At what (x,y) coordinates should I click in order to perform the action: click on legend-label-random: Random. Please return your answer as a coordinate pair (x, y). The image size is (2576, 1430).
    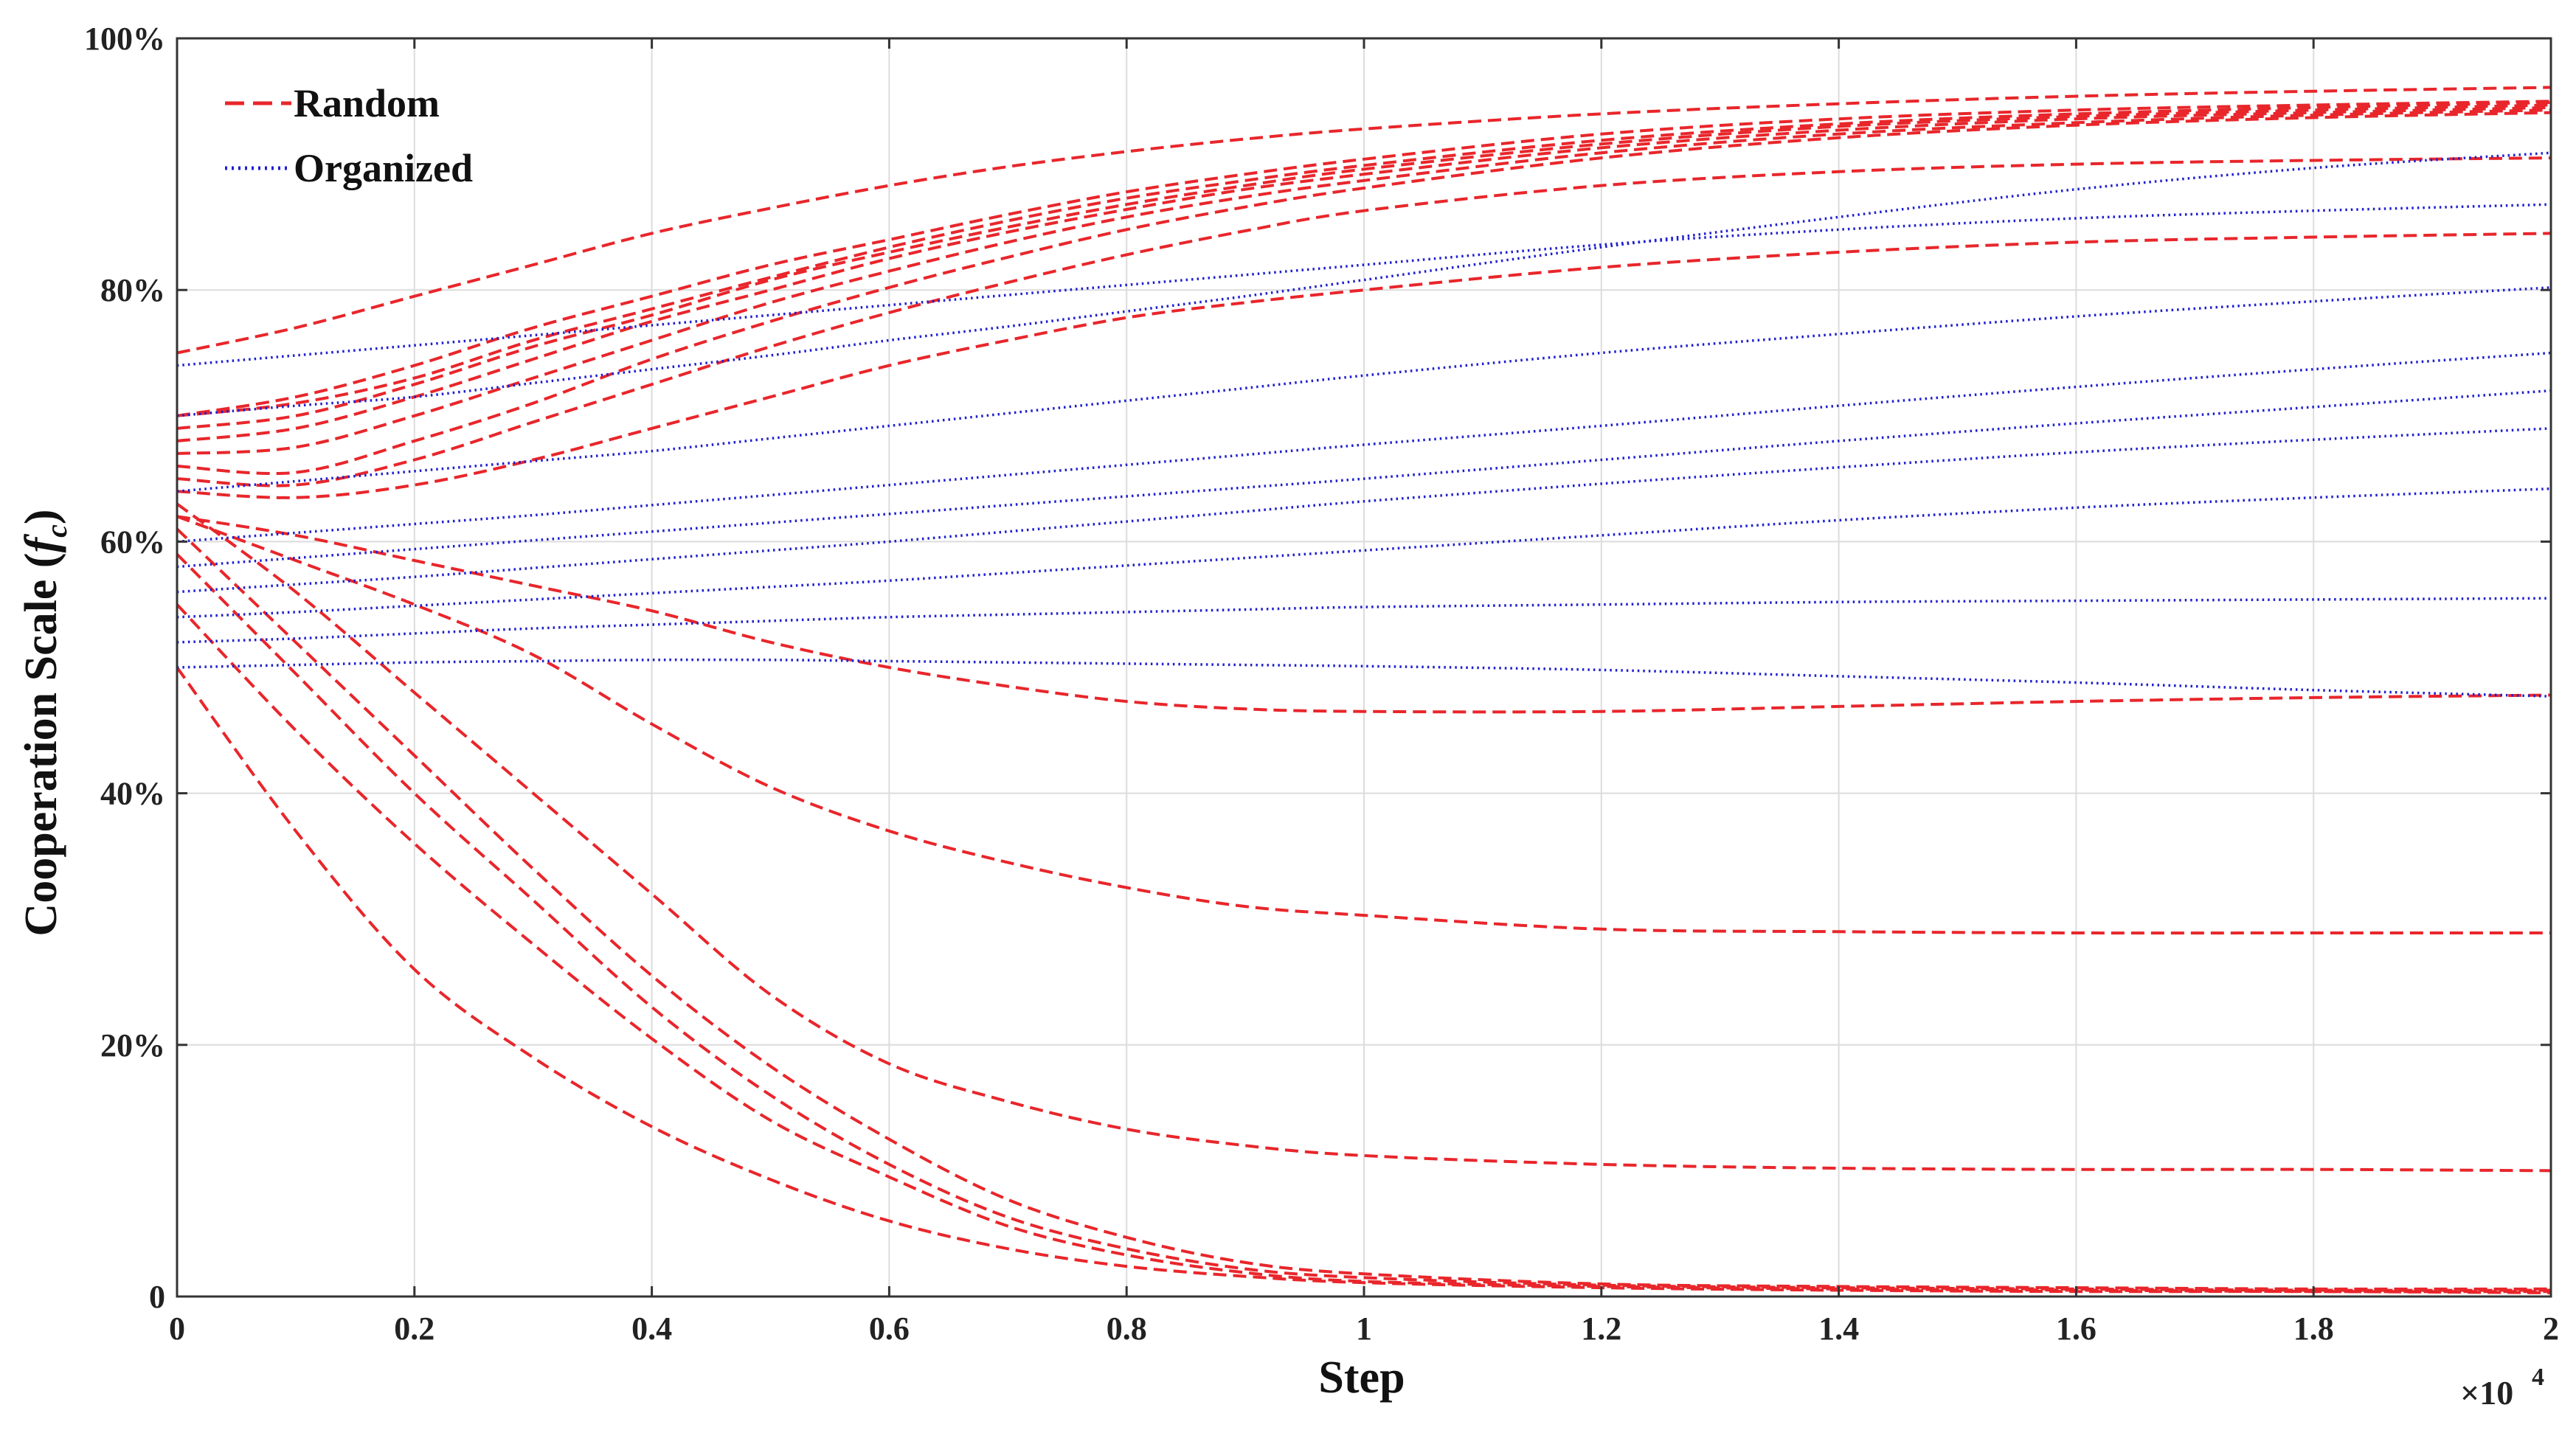
    Looking at the image, I should click on (367, 103).